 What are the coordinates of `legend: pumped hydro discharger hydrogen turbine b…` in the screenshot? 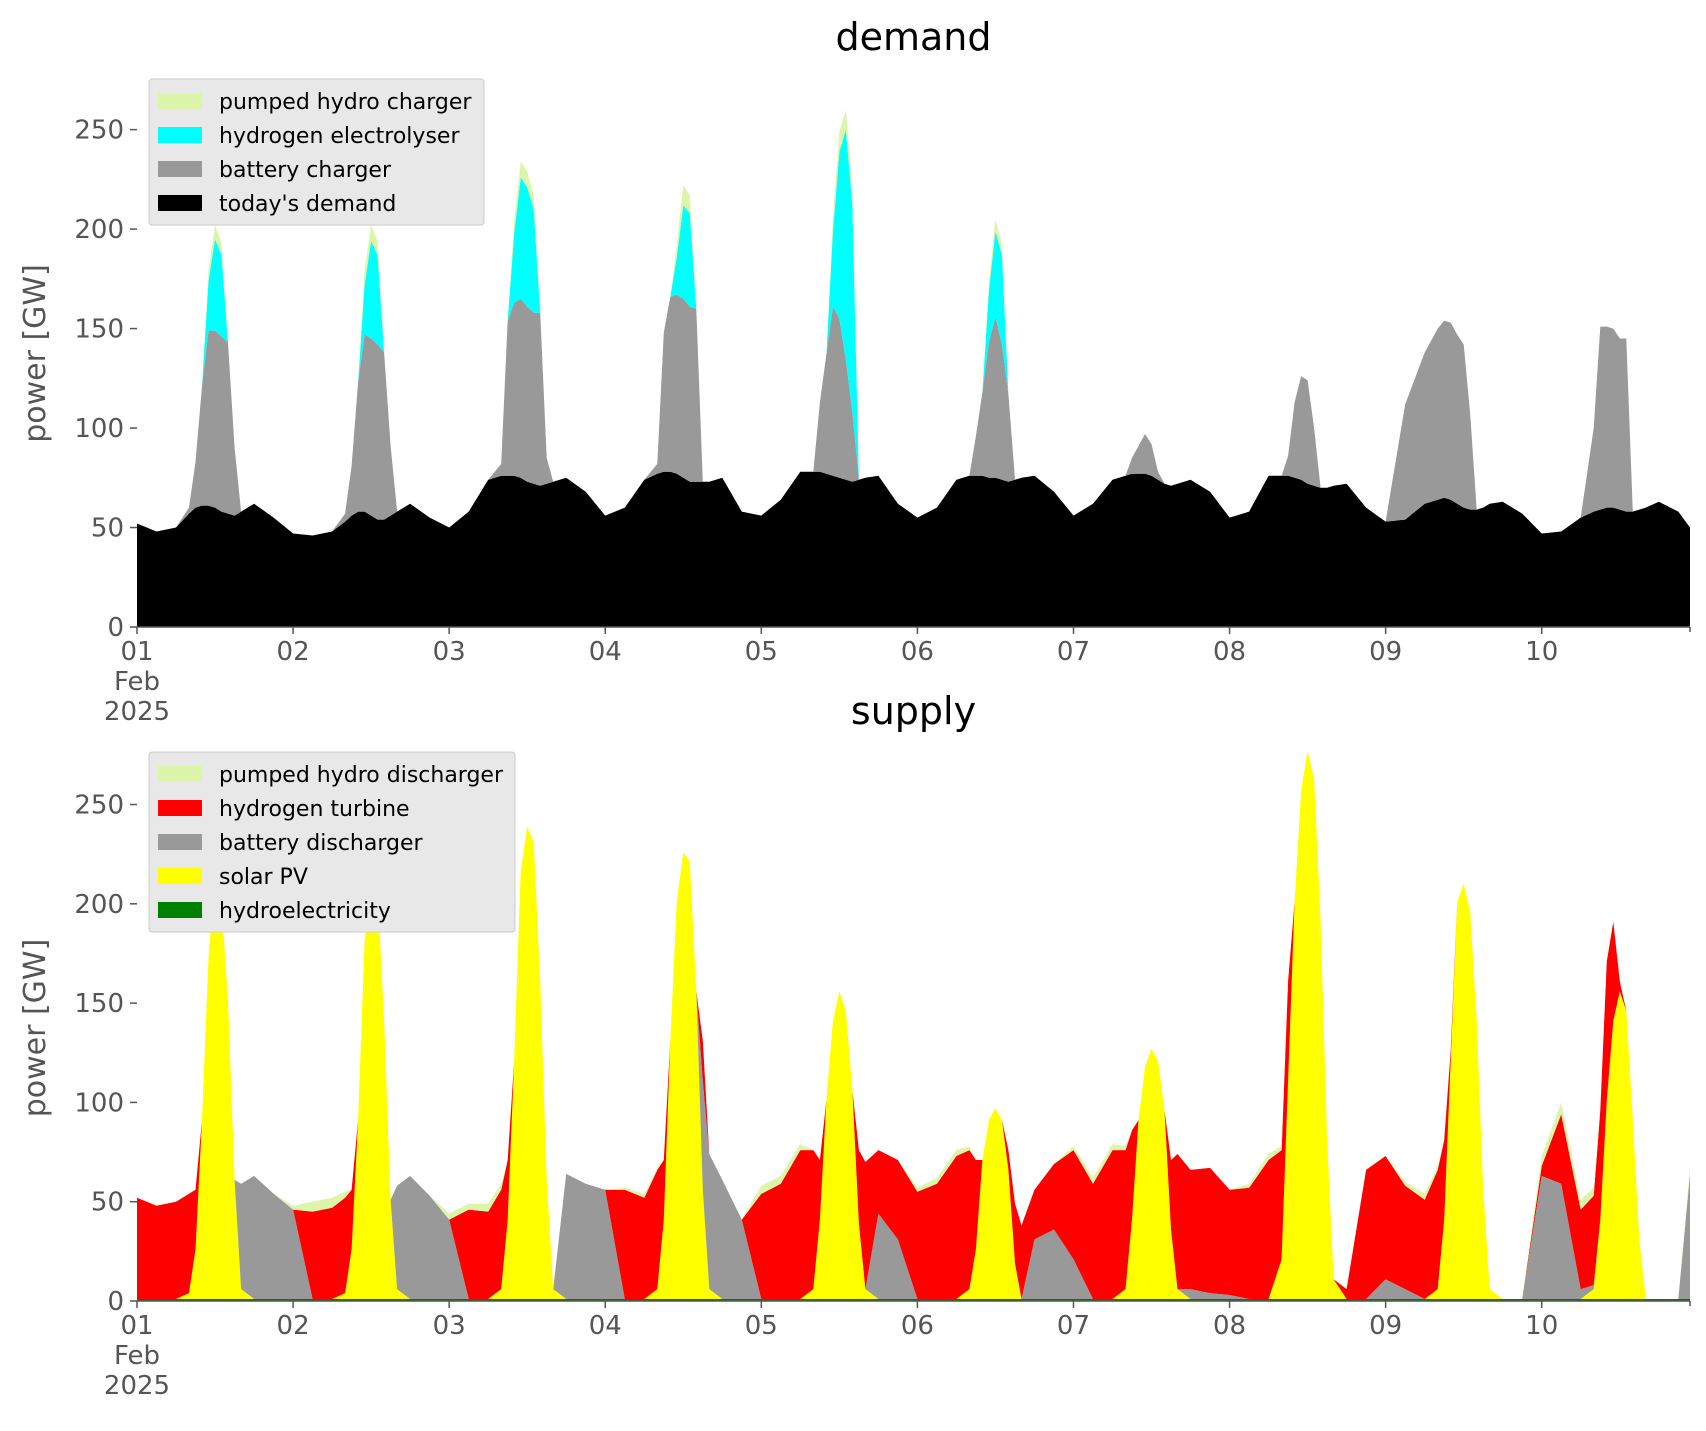 It's located at (332, 842).